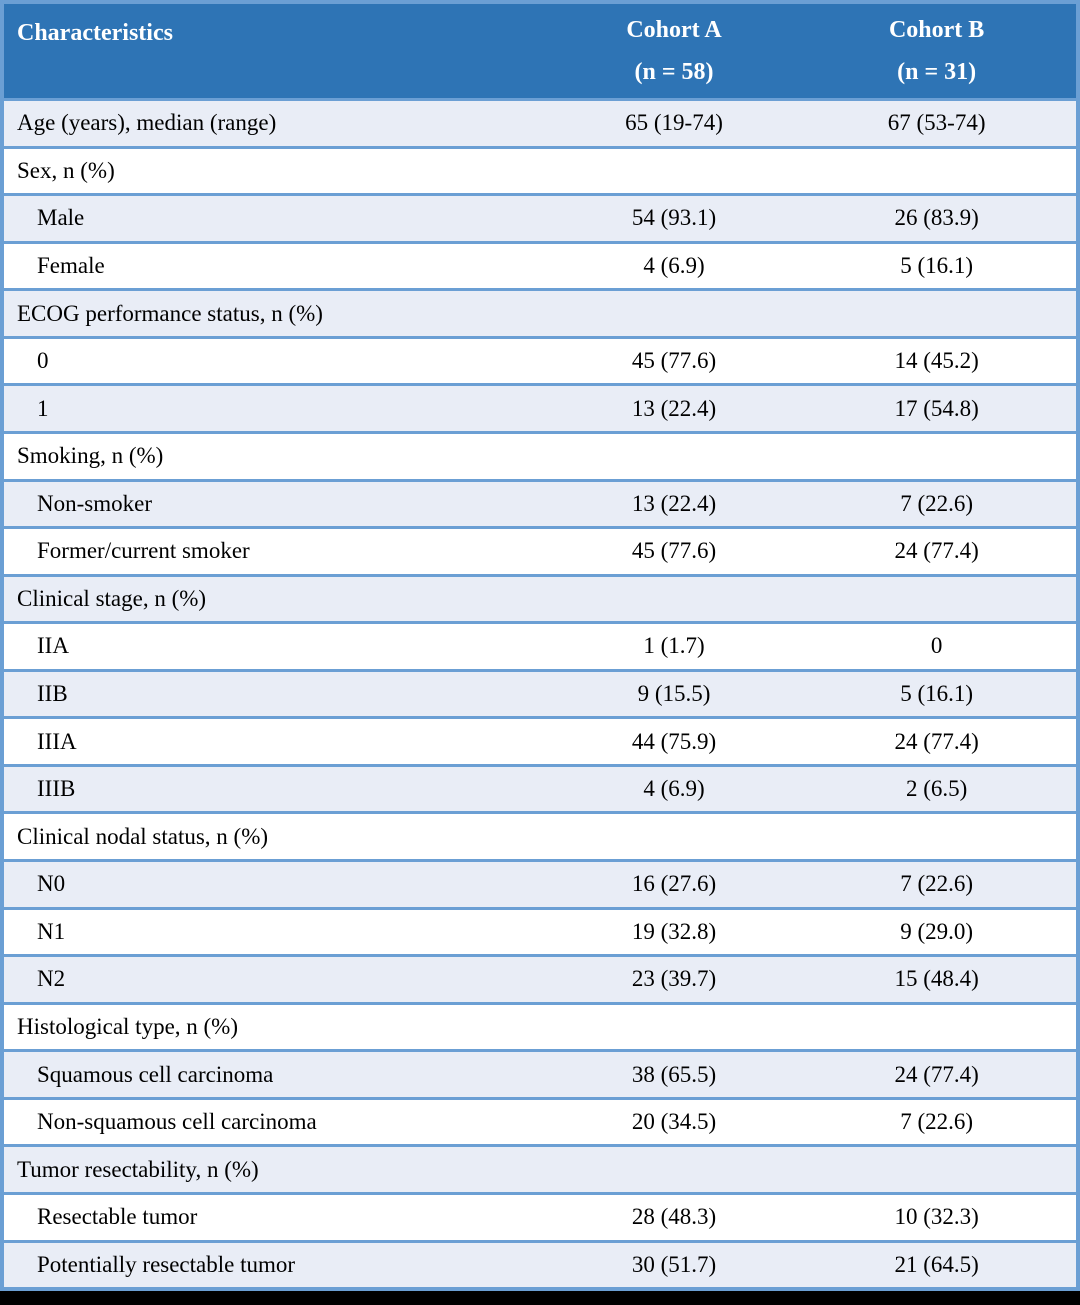 This screenshot has width=1080, height=1305. What do you see at coordinates (95, 33) in the screenshot?
I see `column-header-characteristics: Characteristics` at bounding box center [95, 33].